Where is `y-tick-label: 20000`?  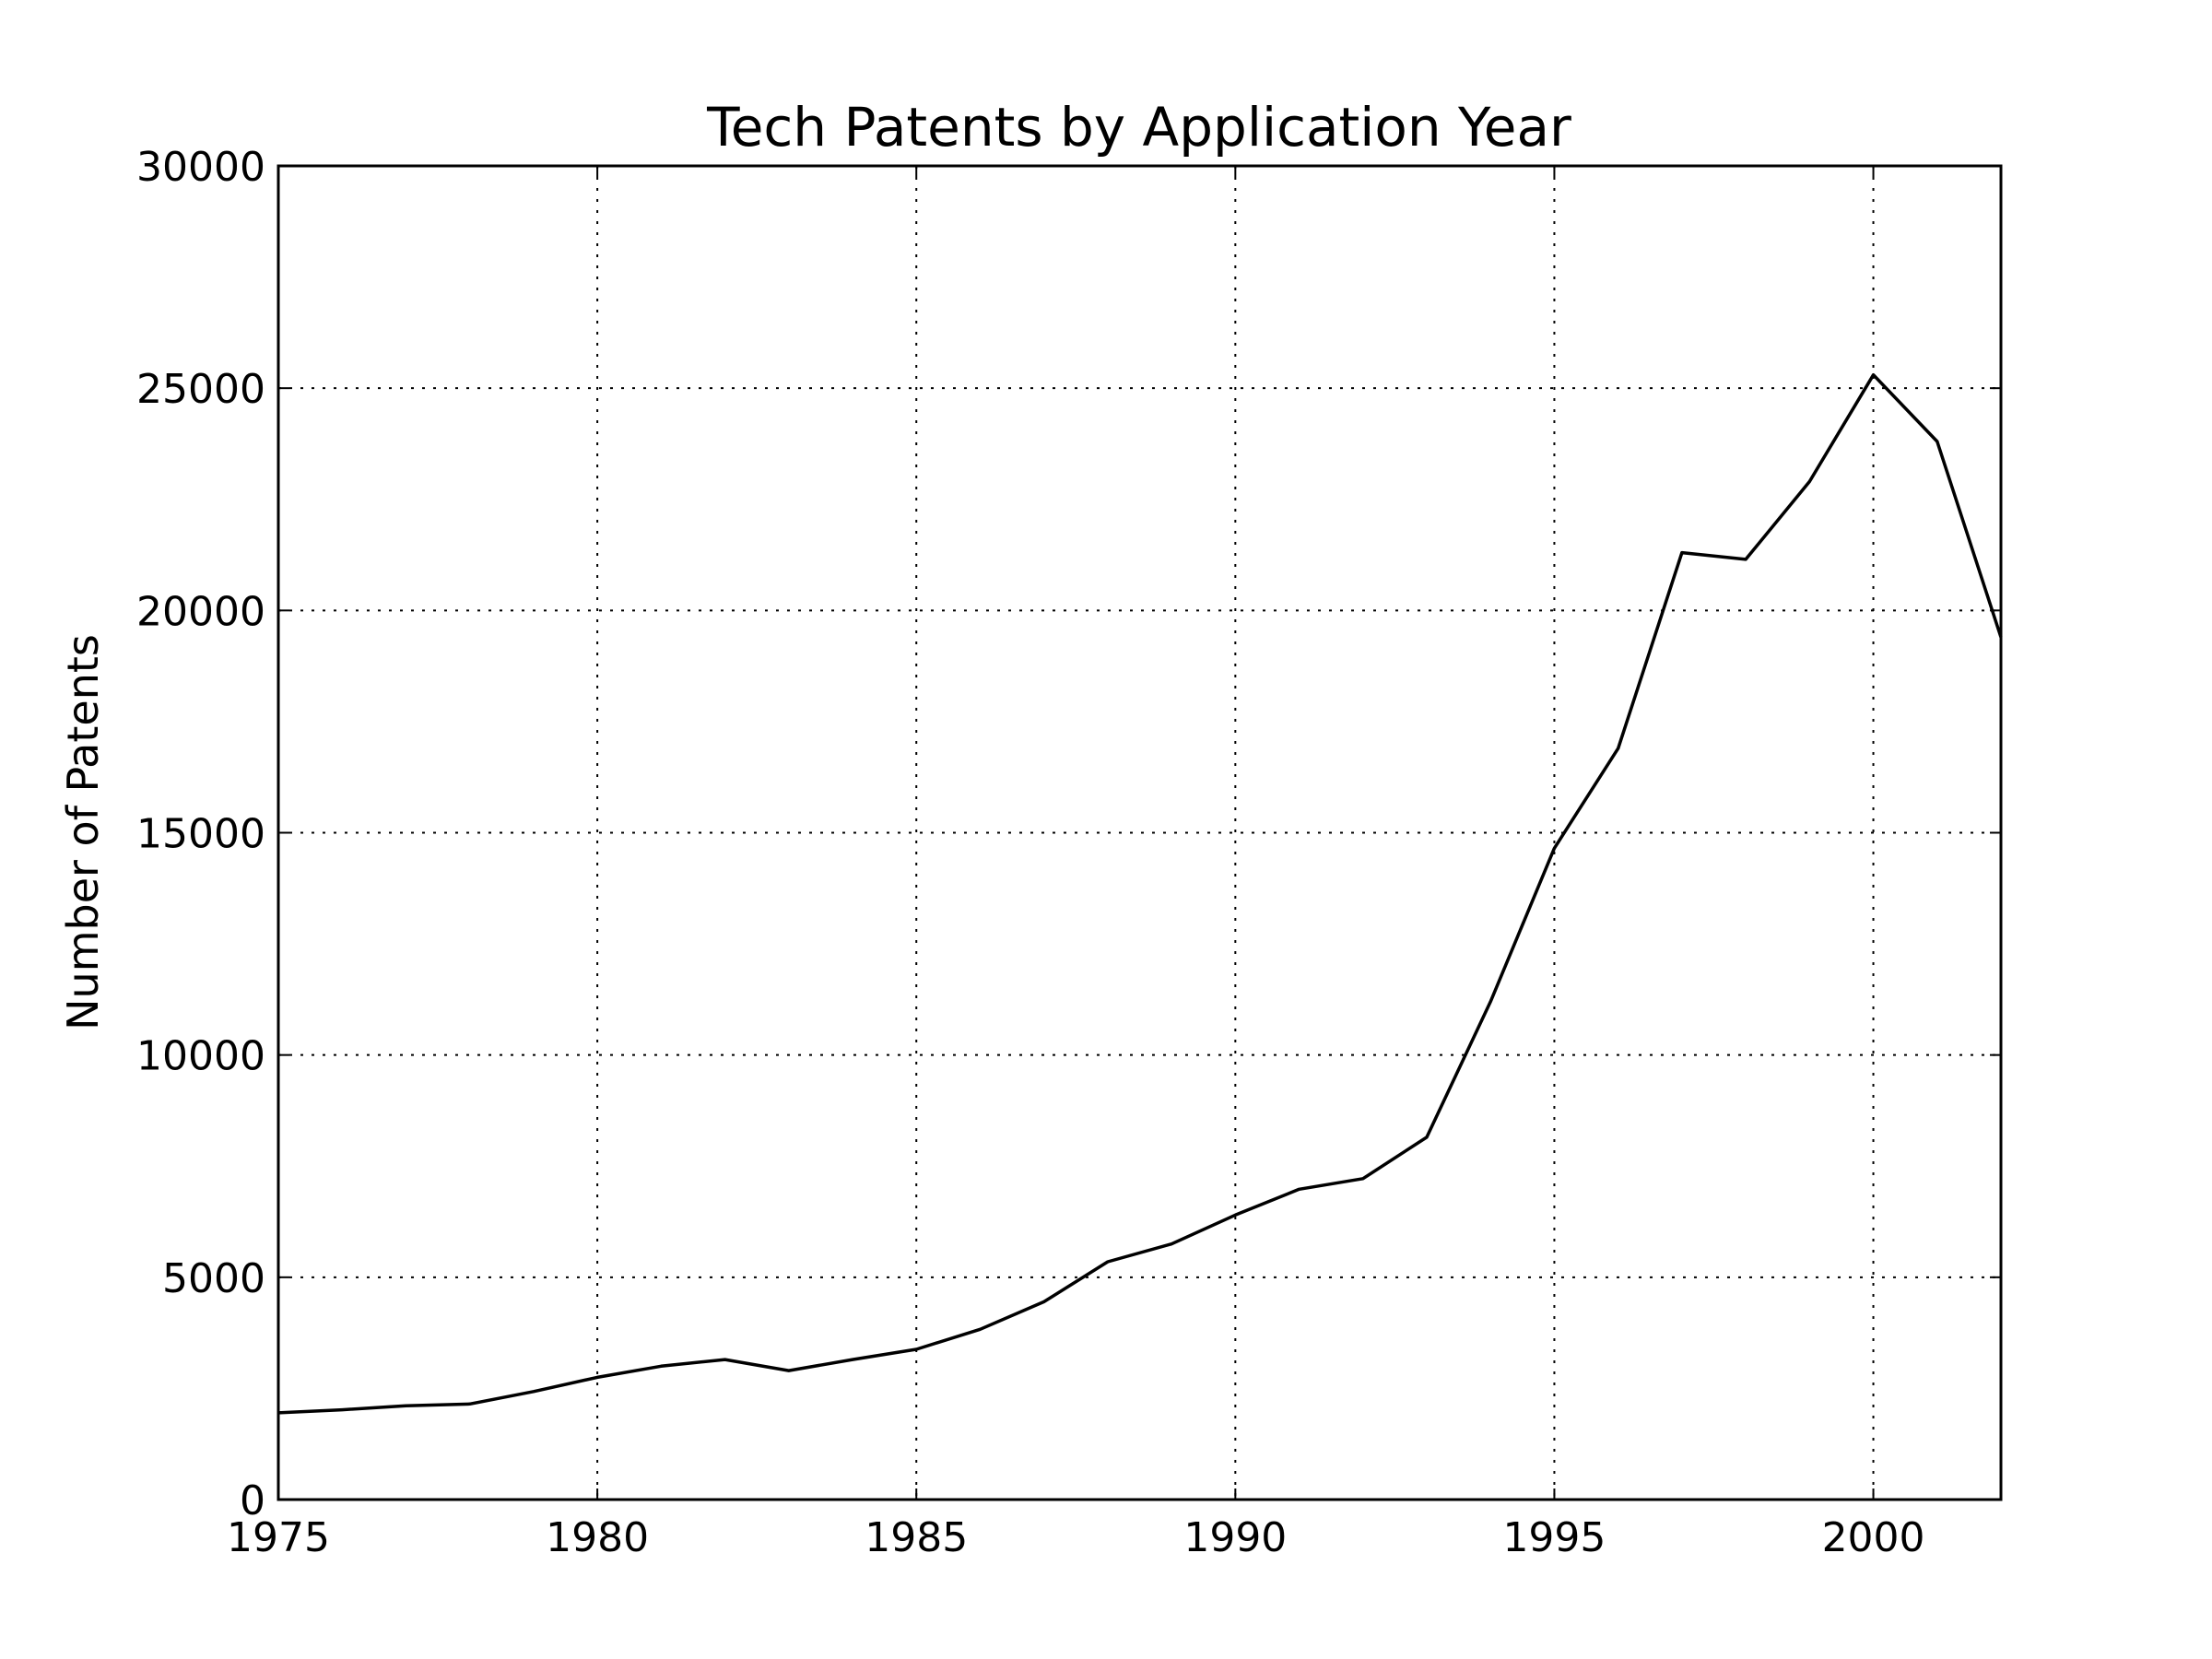
y-tick-label: 20000 is located at coordinates (200, 611).